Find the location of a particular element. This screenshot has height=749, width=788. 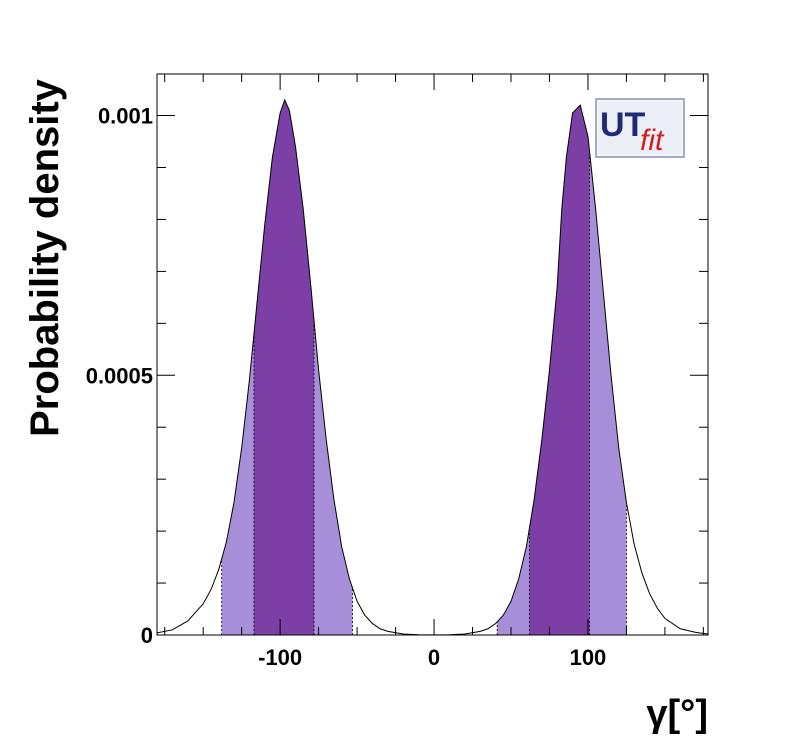

logo-text-main: UT is located at coordinates (623, 125).